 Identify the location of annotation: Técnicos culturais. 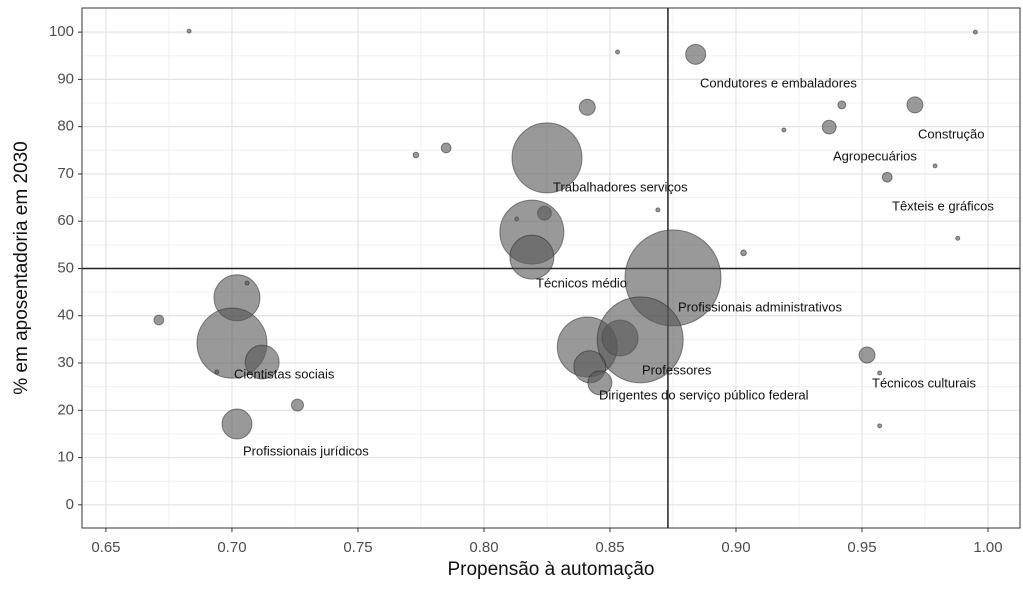
(924, 382).